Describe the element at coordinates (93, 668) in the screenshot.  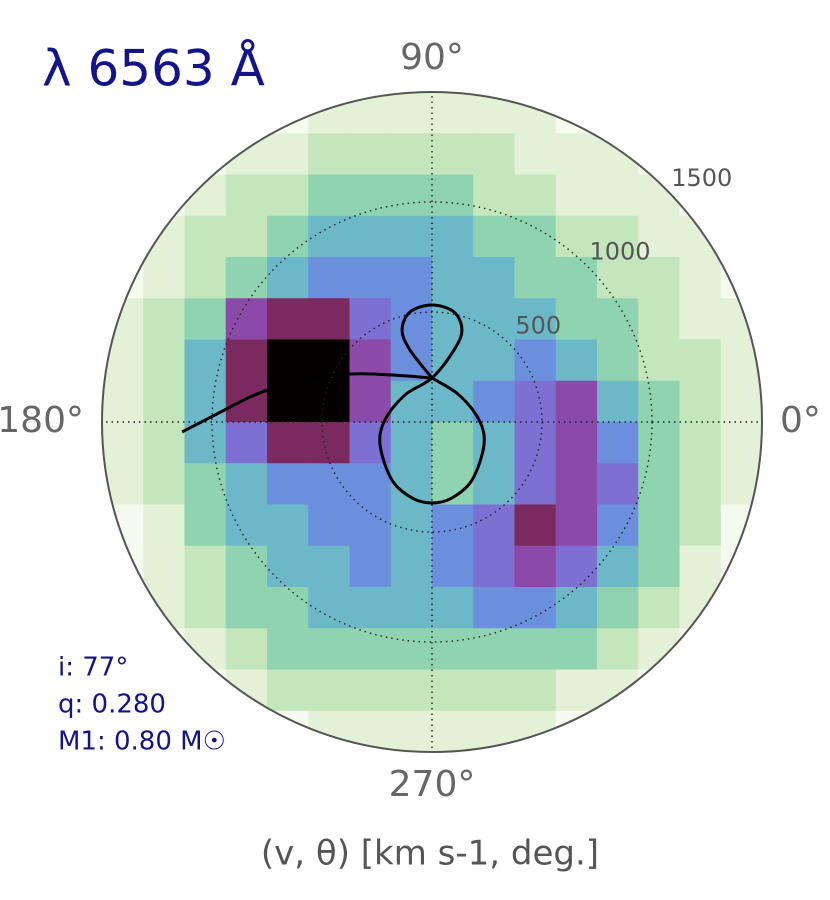
I see `annotation: i: 77°` at that location.